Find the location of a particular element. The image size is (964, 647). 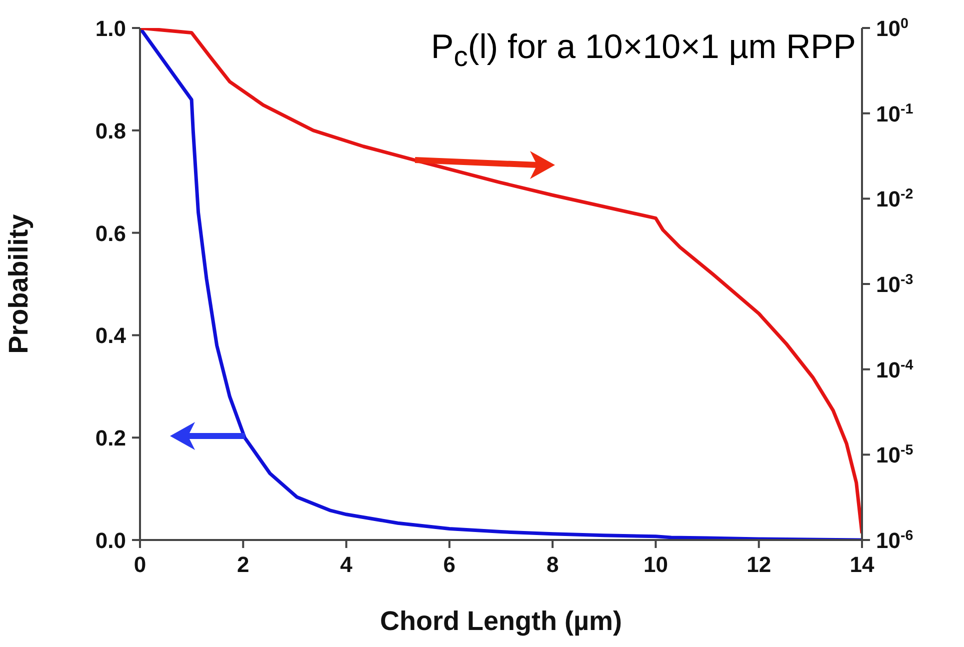

x-tick-label: 10 is located at coordinates (655, 564).